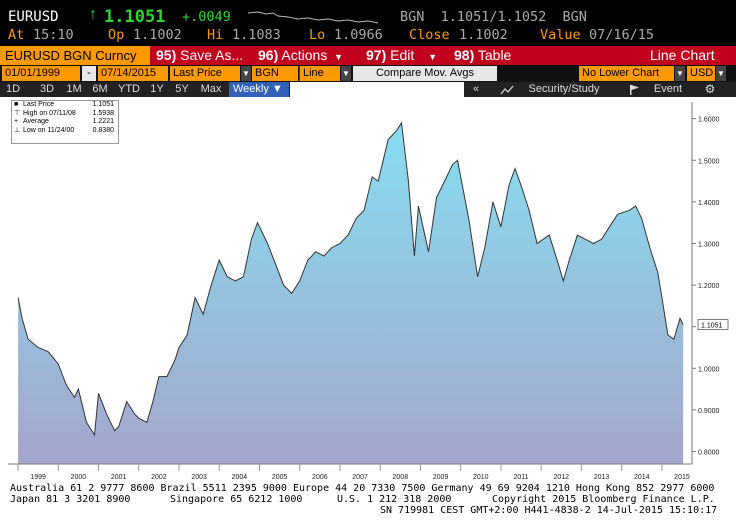  I want to click on legend-label: Low on 11/24/00, so click(49, 130).